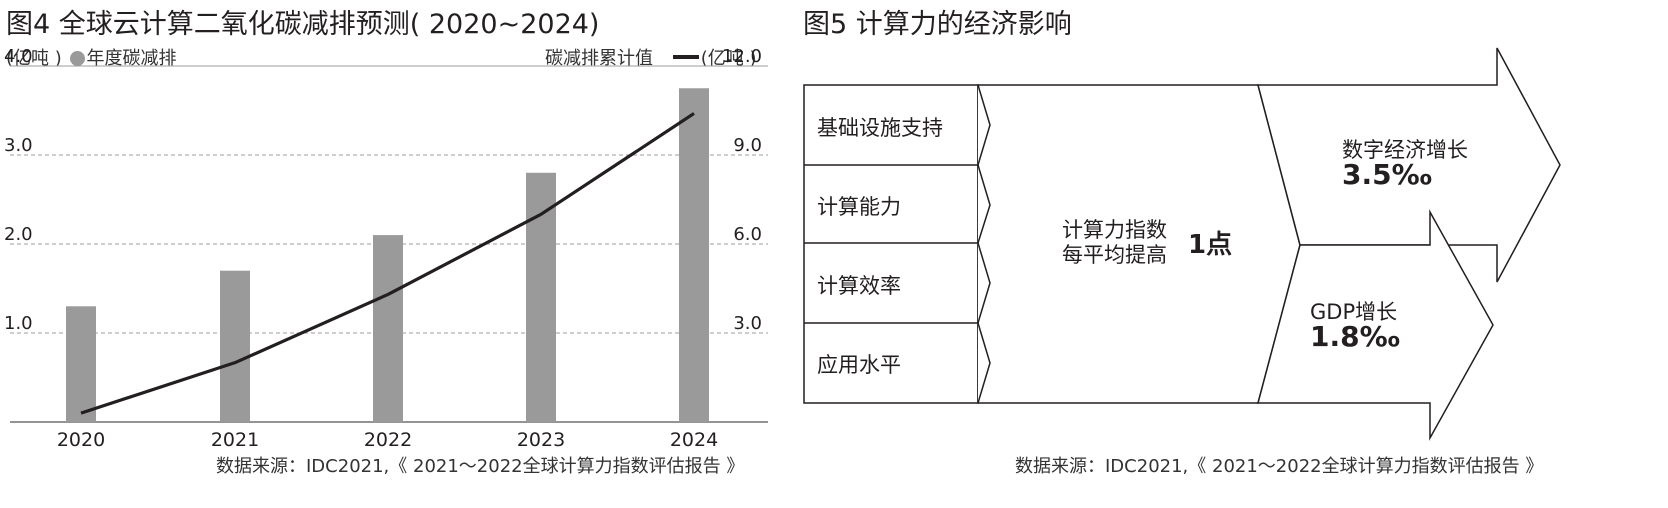  I want to click on gdp-arrow, so click(1375, 325).